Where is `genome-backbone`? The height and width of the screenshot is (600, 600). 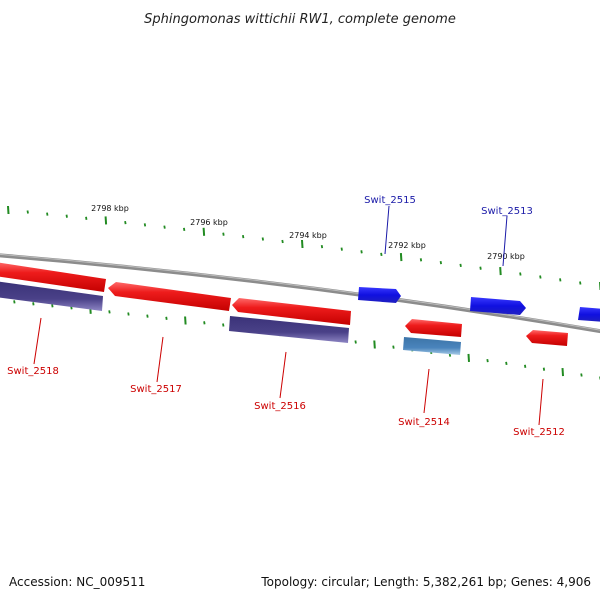 genome-backbone is located at coordinates (300, 293).